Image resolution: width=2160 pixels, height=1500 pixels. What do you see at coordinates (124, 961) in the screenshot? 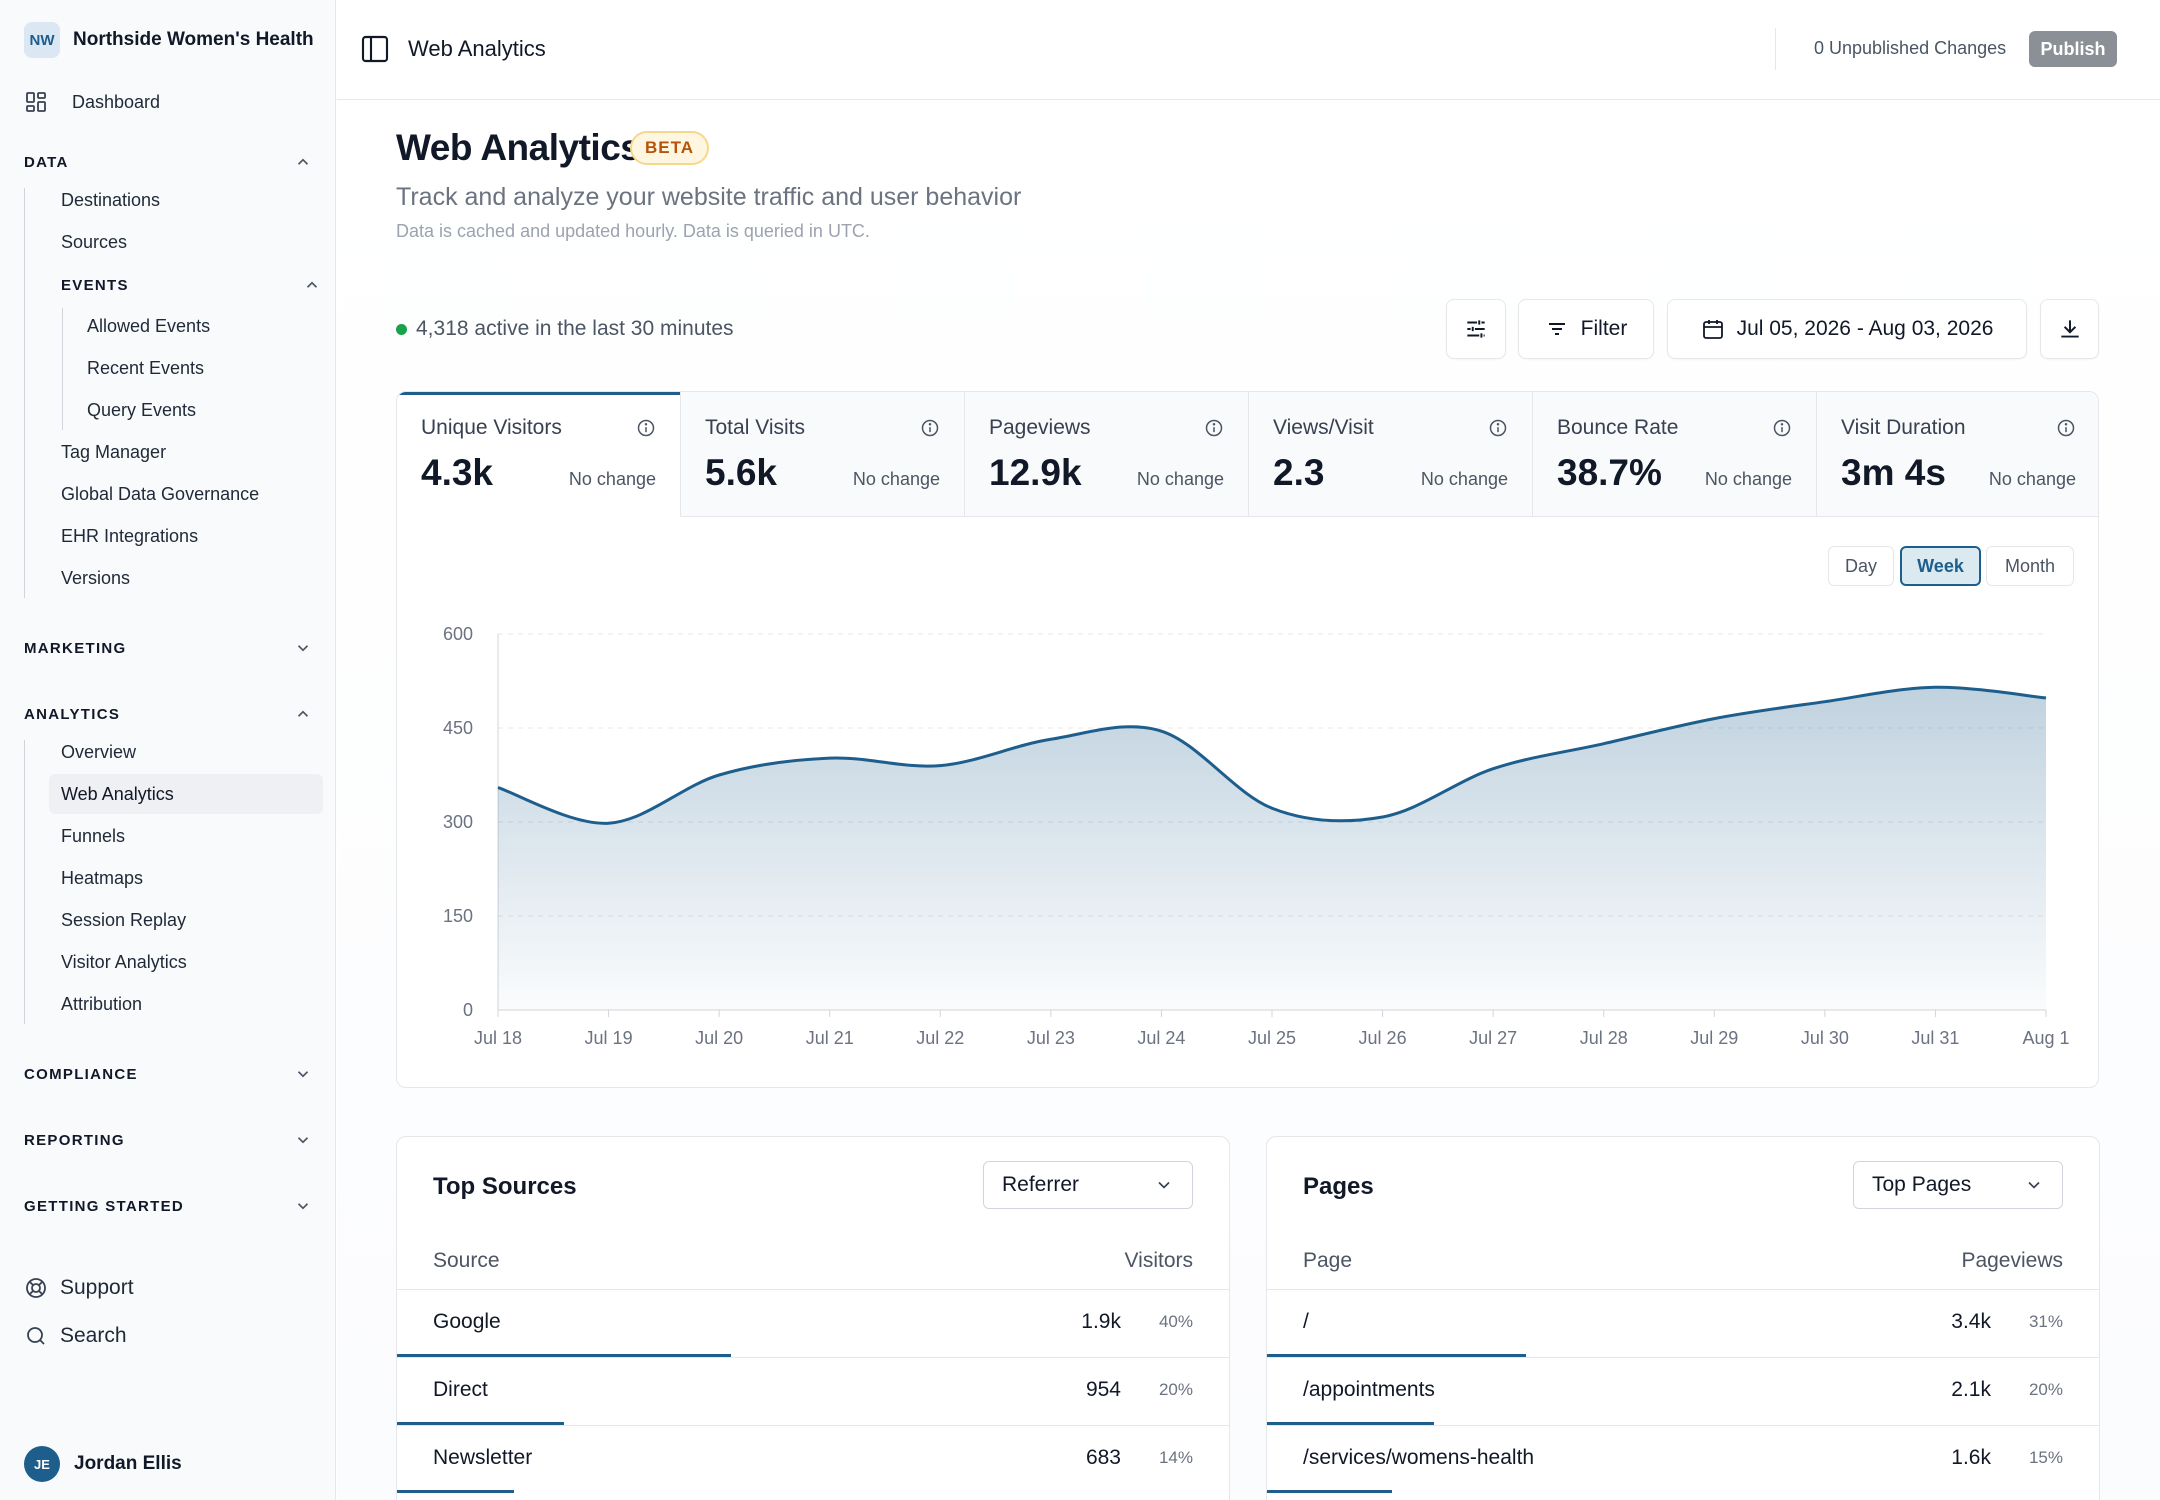
I see `sidebar-item-visitor-analytics: Visitor Analytics` at bounding box center [124, 961].